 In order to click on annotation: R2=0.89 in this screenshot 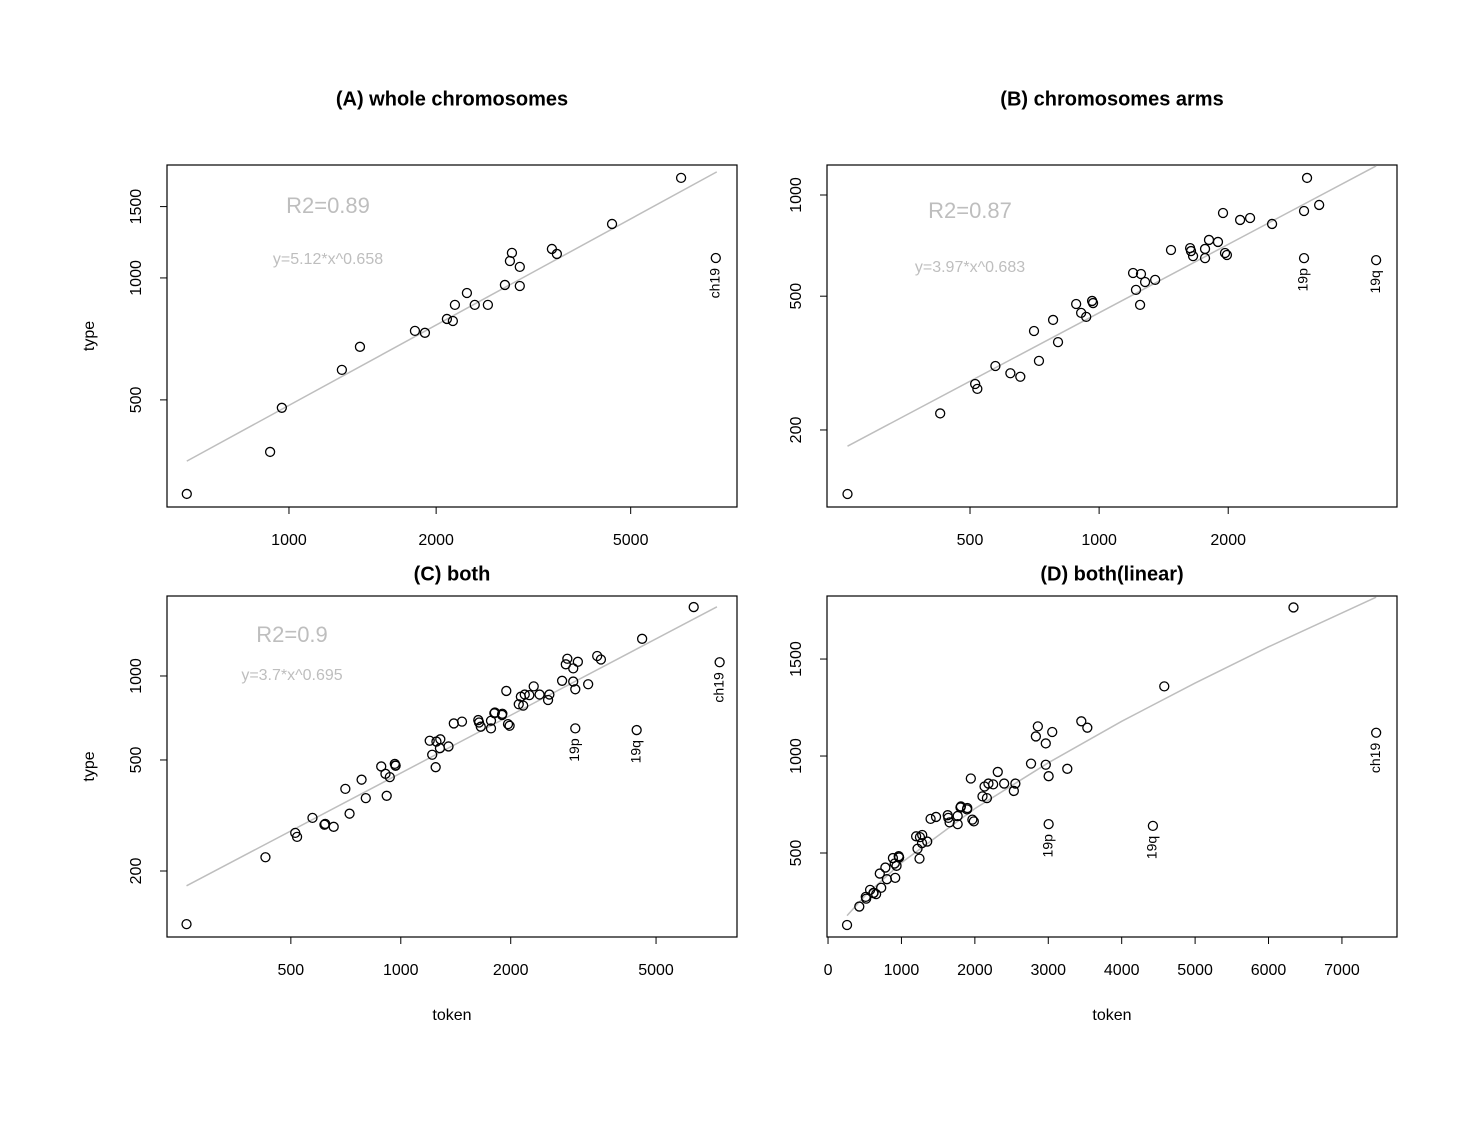, I will do `click(328, 205)`.